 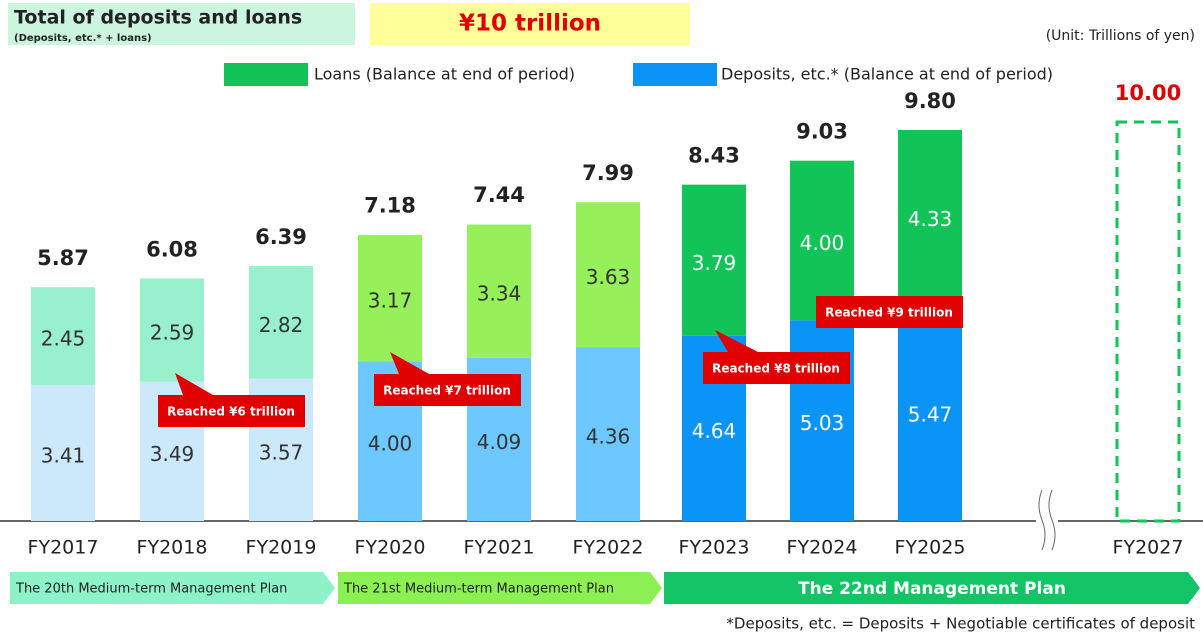 I want to click on value-label: 5.47, so click(x=930, y=414).